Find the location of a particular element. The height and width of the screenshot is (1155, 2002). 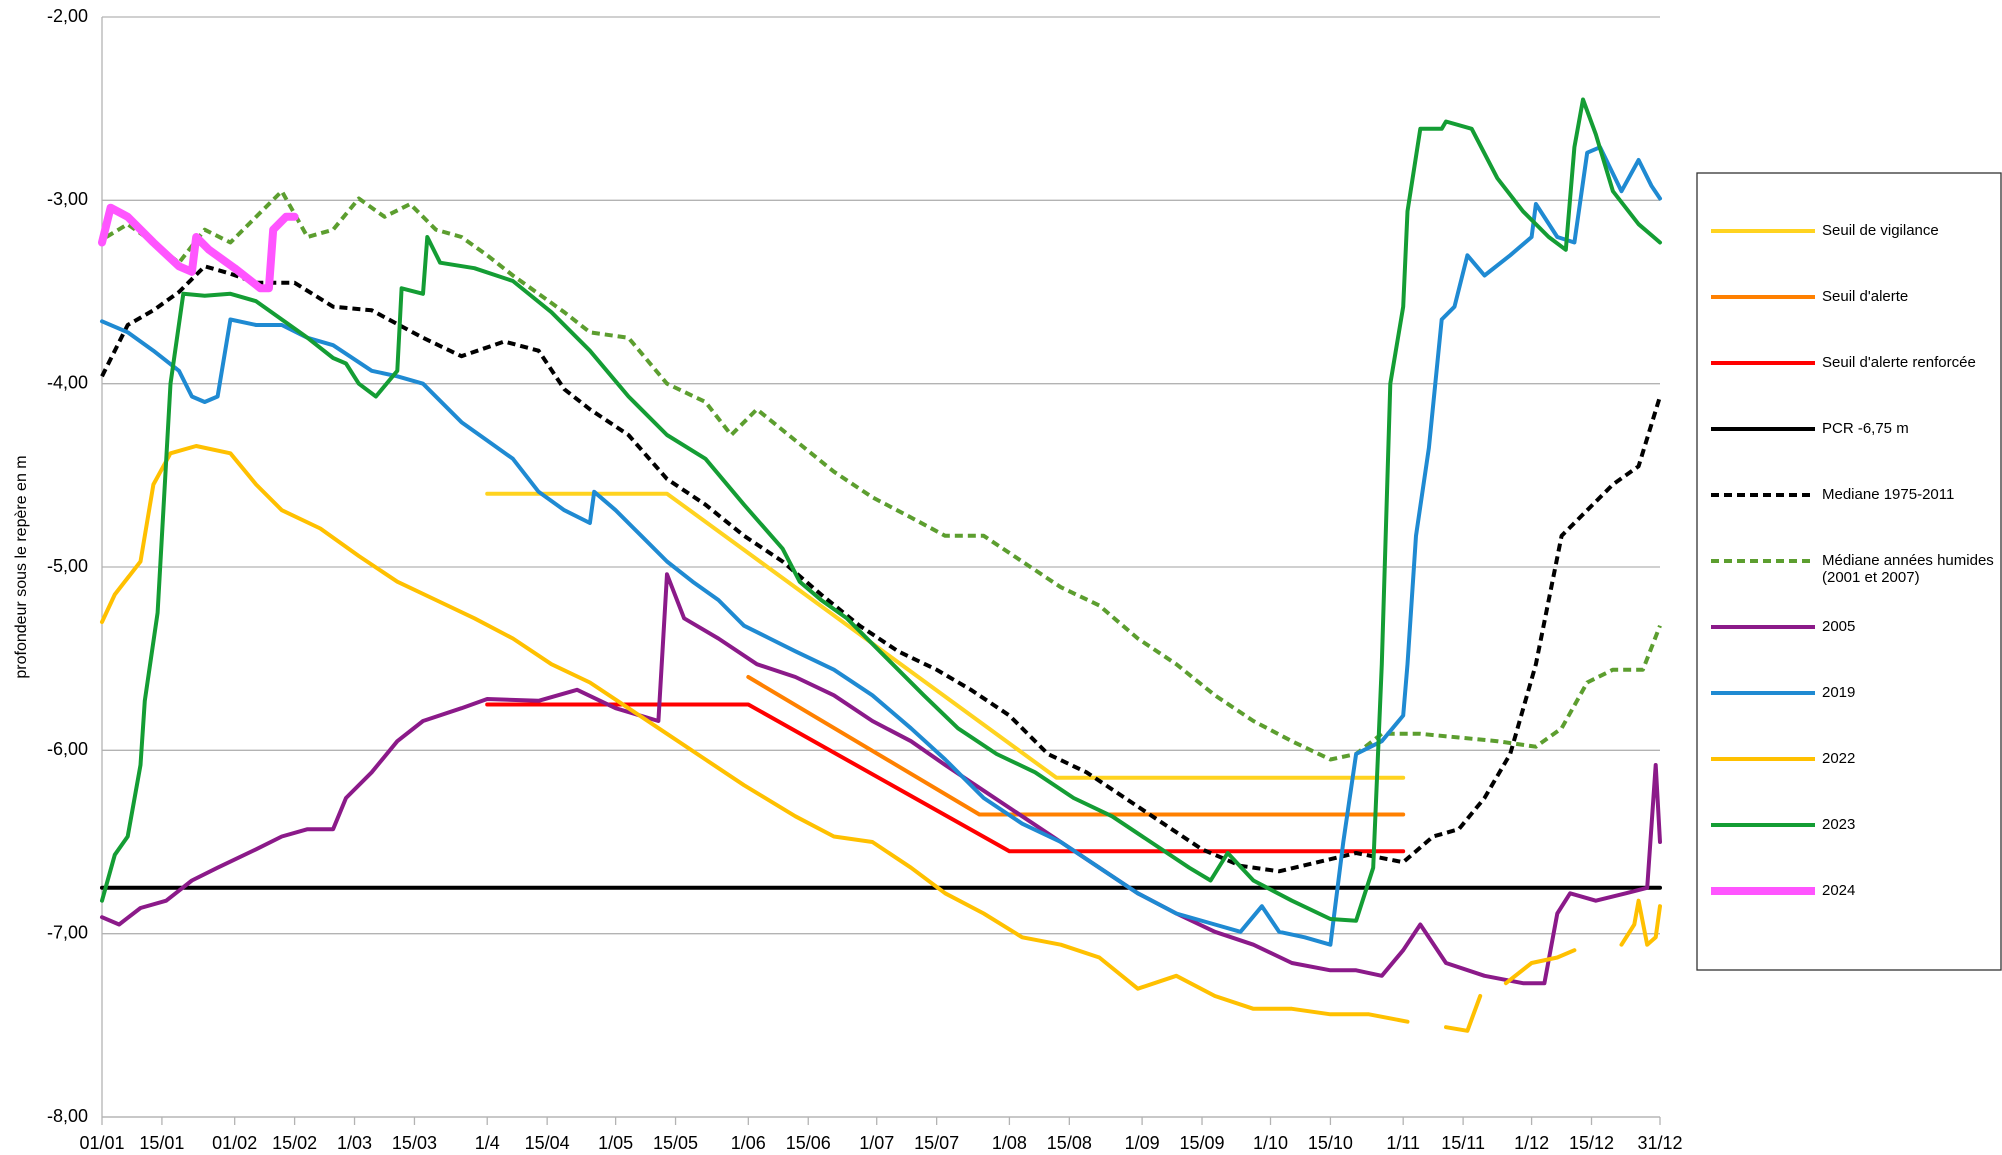

x-tick-label: 15/07 is located at coordinates (936, 1143).